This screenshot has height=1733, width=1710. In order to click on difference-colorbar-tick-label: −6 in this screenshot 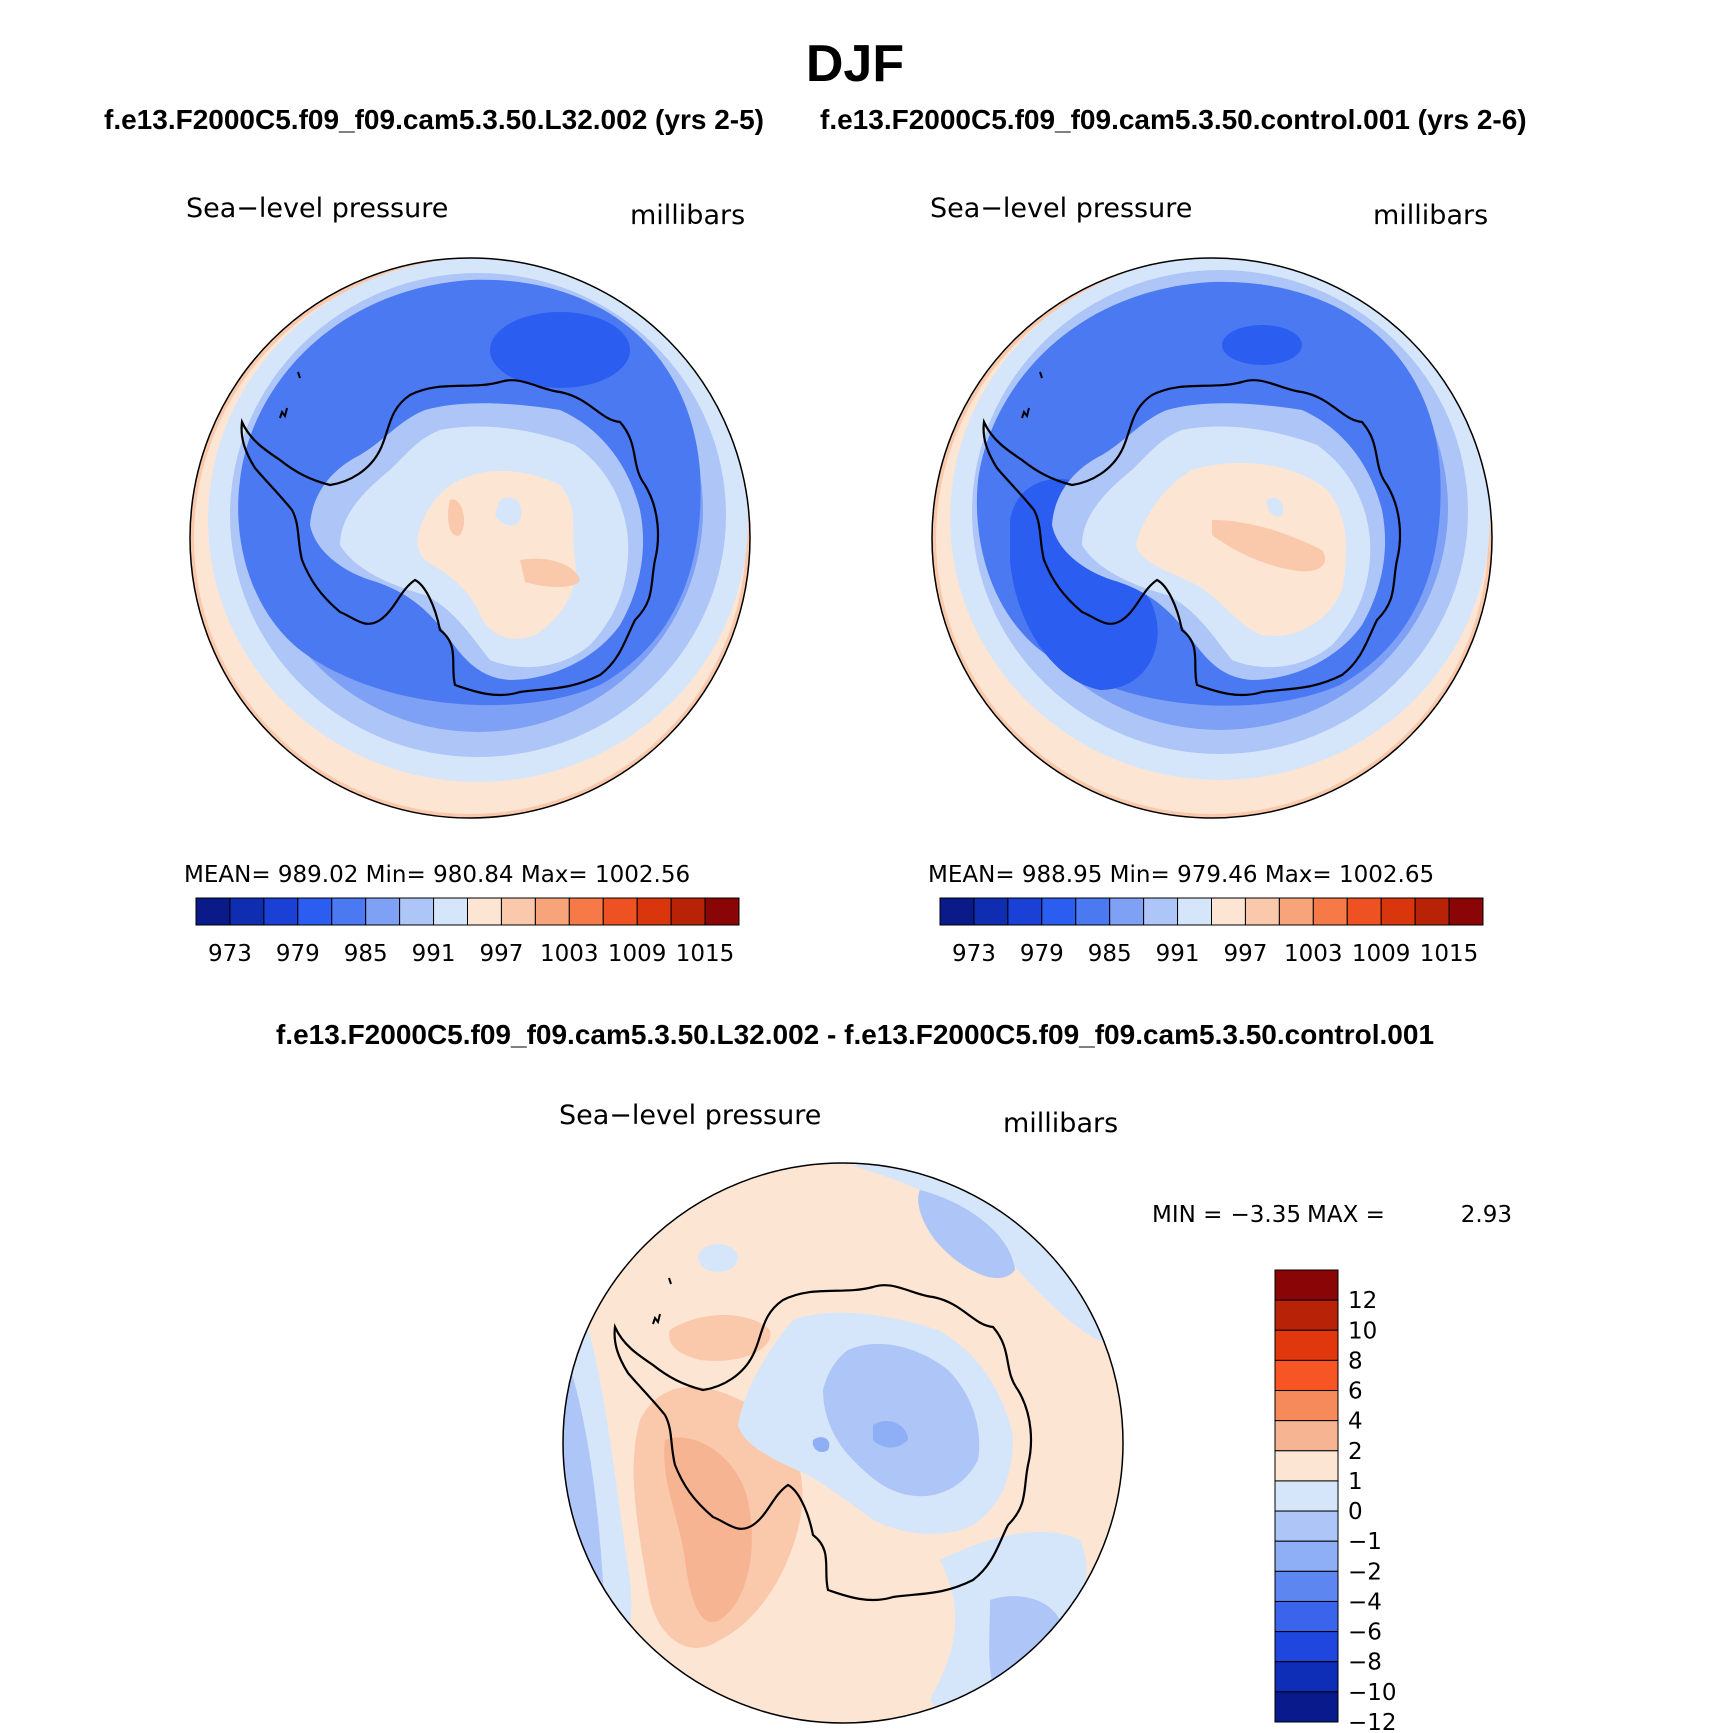, I will do `click(1365, 1633)`.